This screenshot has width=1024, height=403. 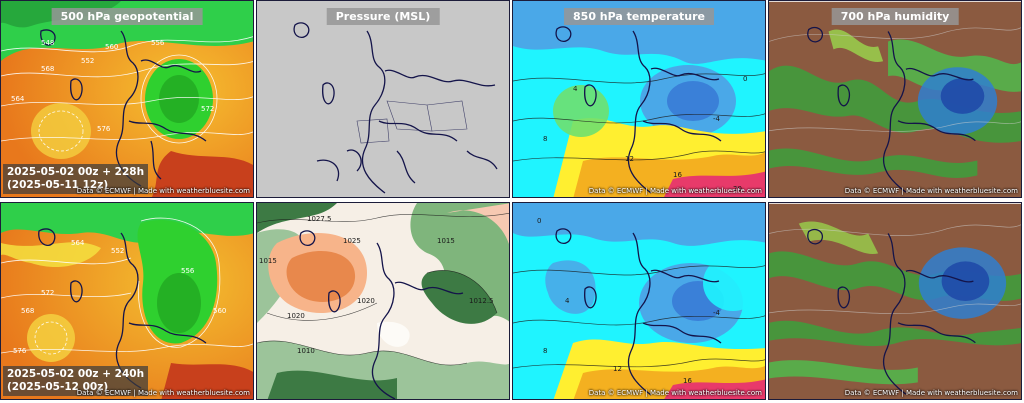 What do you see at coordinates (47, 43) in the screenshot?
I see `contour-label: 548` at bounding box center [47, 43].